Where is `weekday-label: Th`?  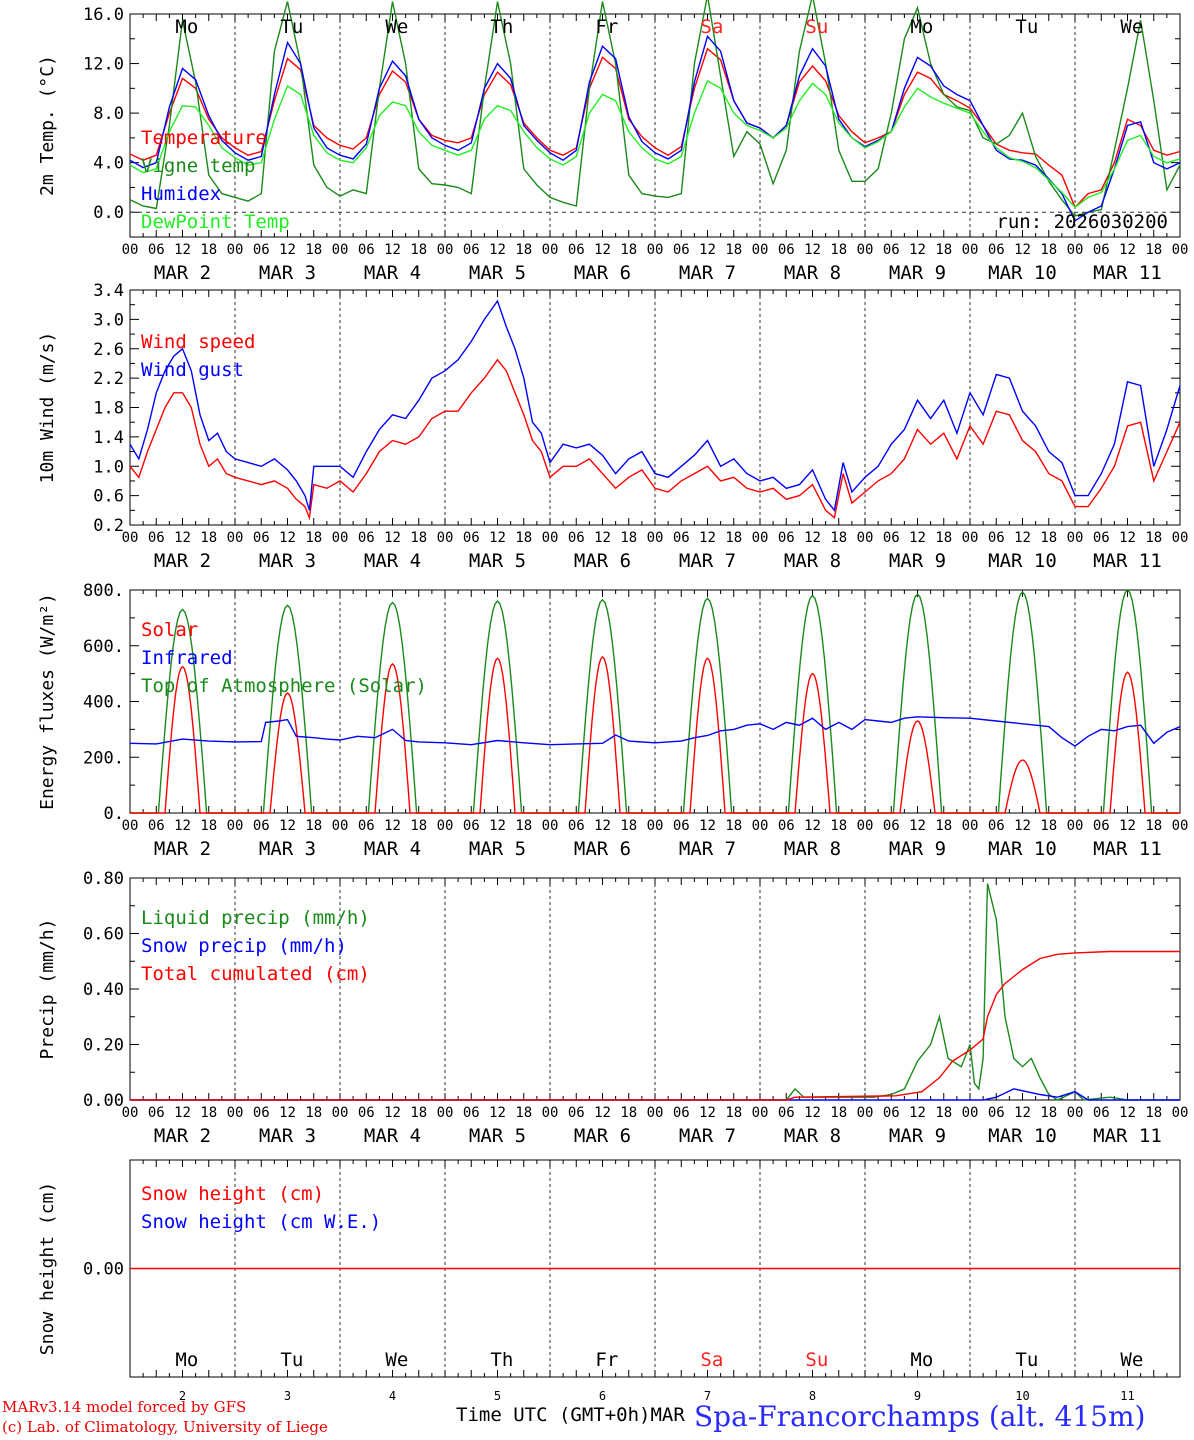 weekday-label: Th is located at coordinates (501, 1360).